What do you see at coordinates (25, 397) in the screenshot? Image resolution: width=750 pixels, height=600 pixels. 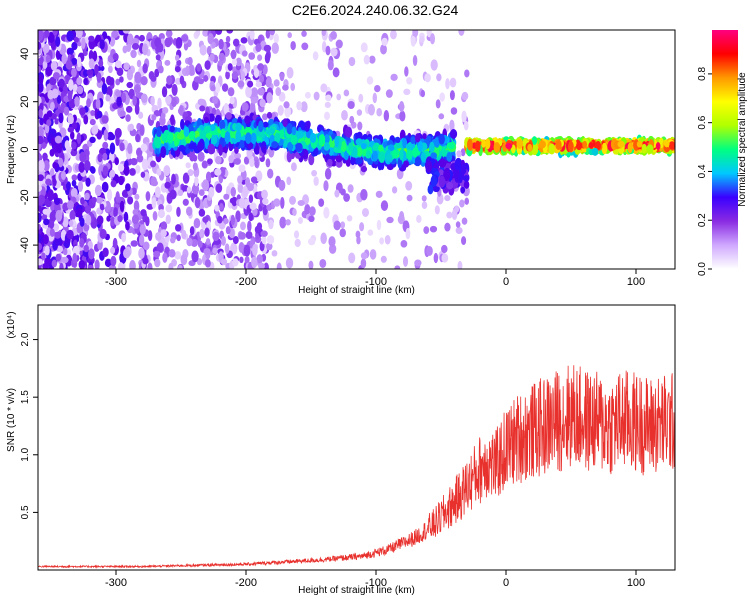 I see `snr-y-tick-label: 1.5` at bounding box center [25, 397].